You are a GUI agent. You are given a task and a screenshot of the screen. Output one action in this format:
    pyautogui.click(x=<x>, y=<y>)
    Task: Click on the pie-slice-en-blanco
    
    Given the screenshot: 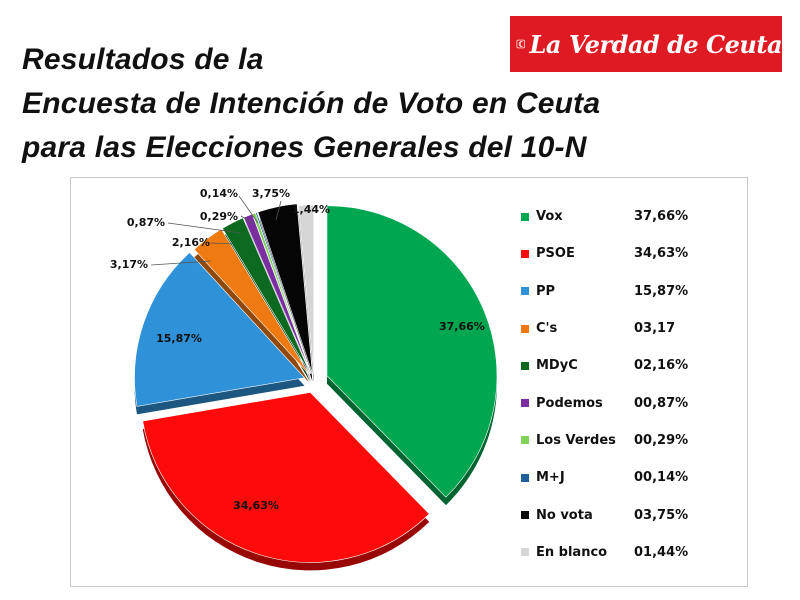 What is the action you would take?
    pyautogui.click(x=306, y=290)
    